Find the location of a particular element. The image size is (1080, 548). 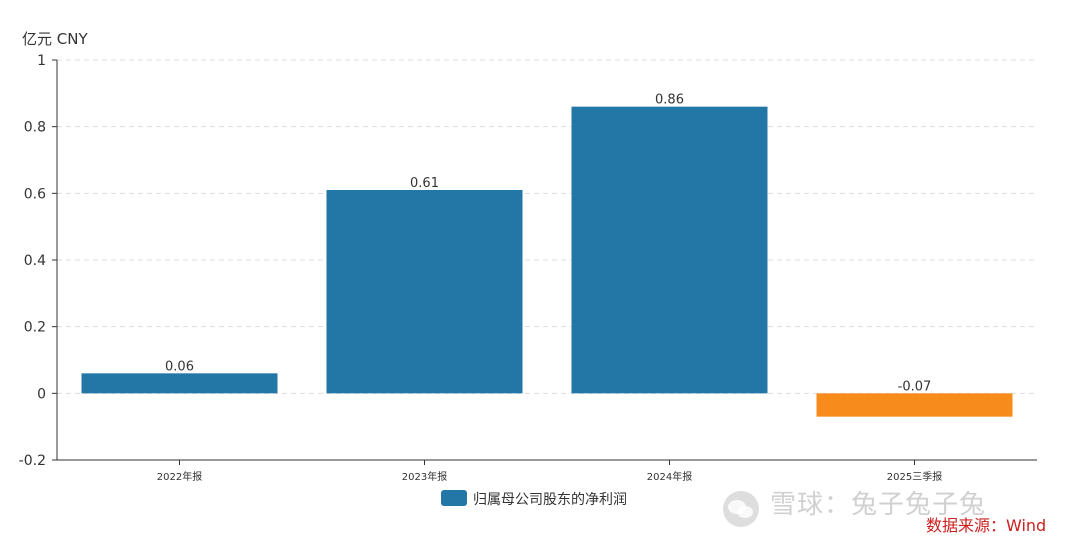

bar-value-label: 0.61 is located at coordinates (424, 183).